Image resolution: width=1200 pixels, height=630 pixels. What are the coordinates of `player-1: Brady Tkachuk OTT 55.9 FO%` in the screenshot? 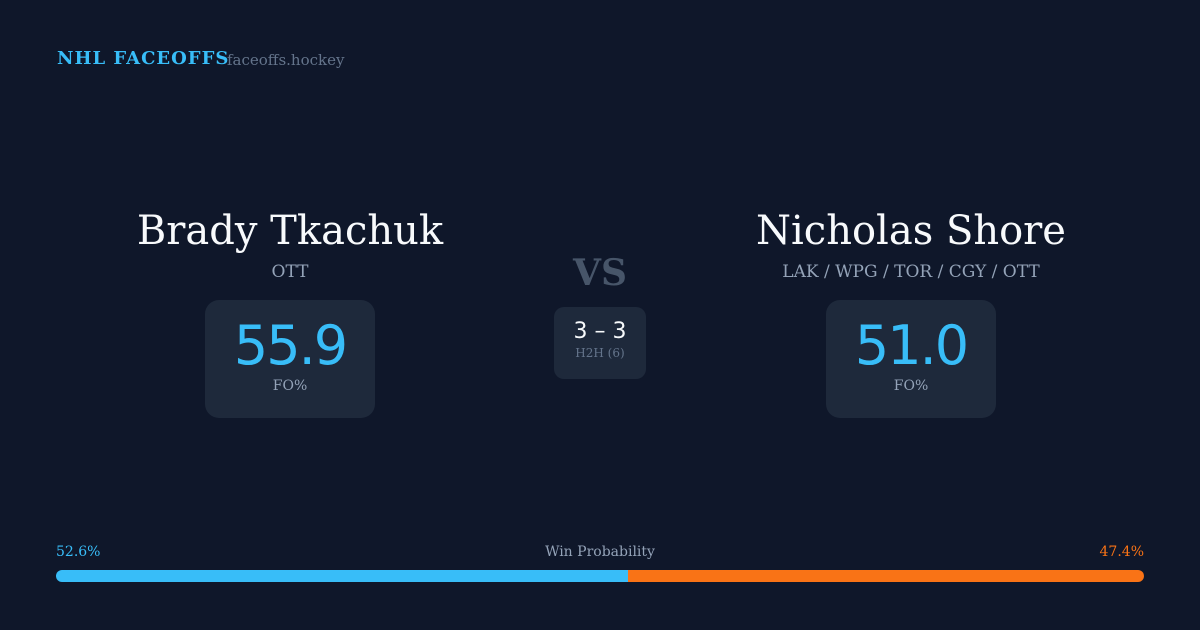 It's located at (290, 313).